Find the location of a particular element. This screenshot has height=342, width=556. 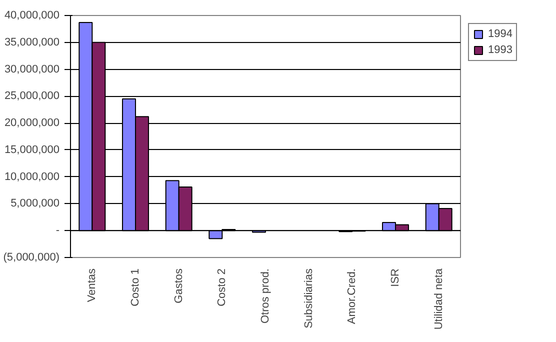

y-tick-label: 15,000,000 is located at coordinates (32, 150).